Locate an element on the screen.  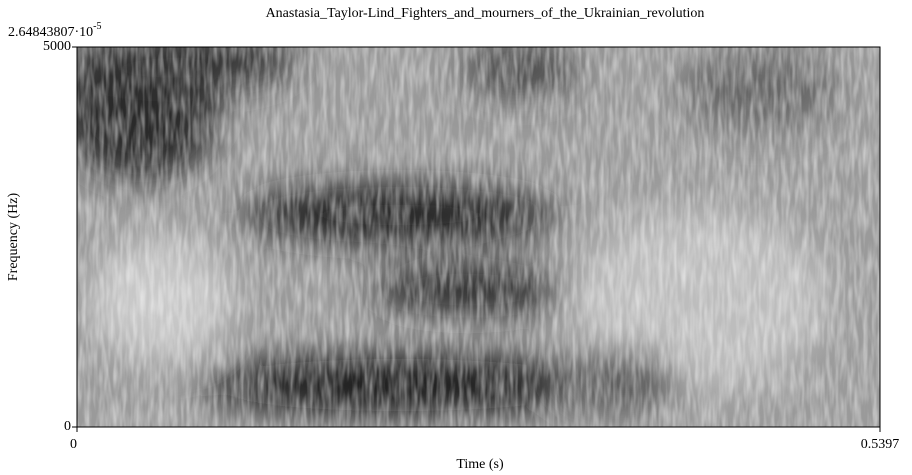
annotation-mantissa: 2.64843807·10 is located at coordinates (50, 32).